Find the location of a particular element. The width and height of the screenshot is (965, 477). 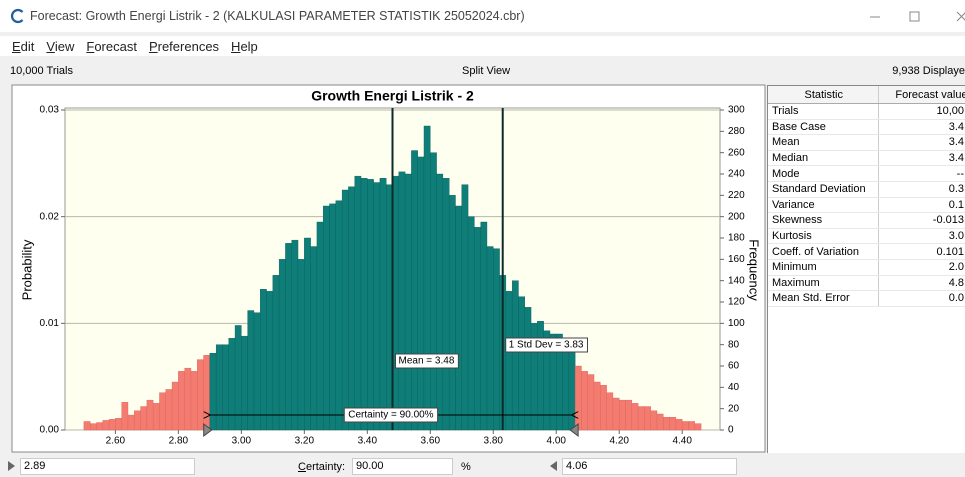

y2-tick-label: 300 is located at coordinates (736, 110).